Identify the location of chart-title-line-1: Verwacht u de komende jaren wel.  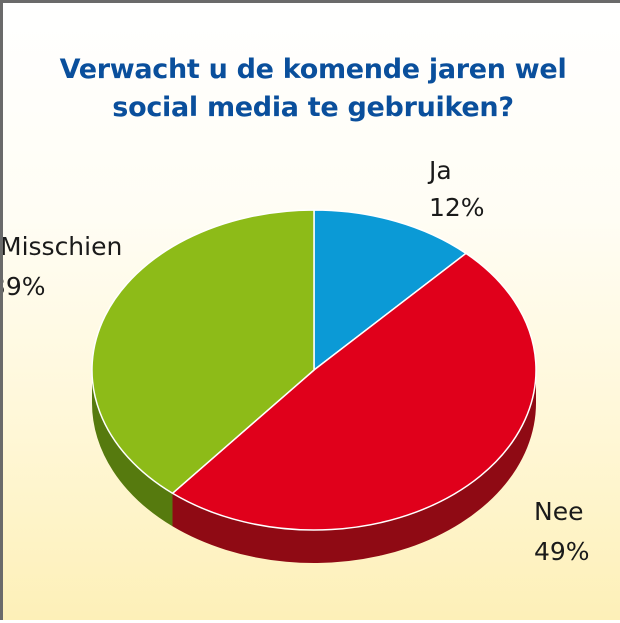
(313, 69).